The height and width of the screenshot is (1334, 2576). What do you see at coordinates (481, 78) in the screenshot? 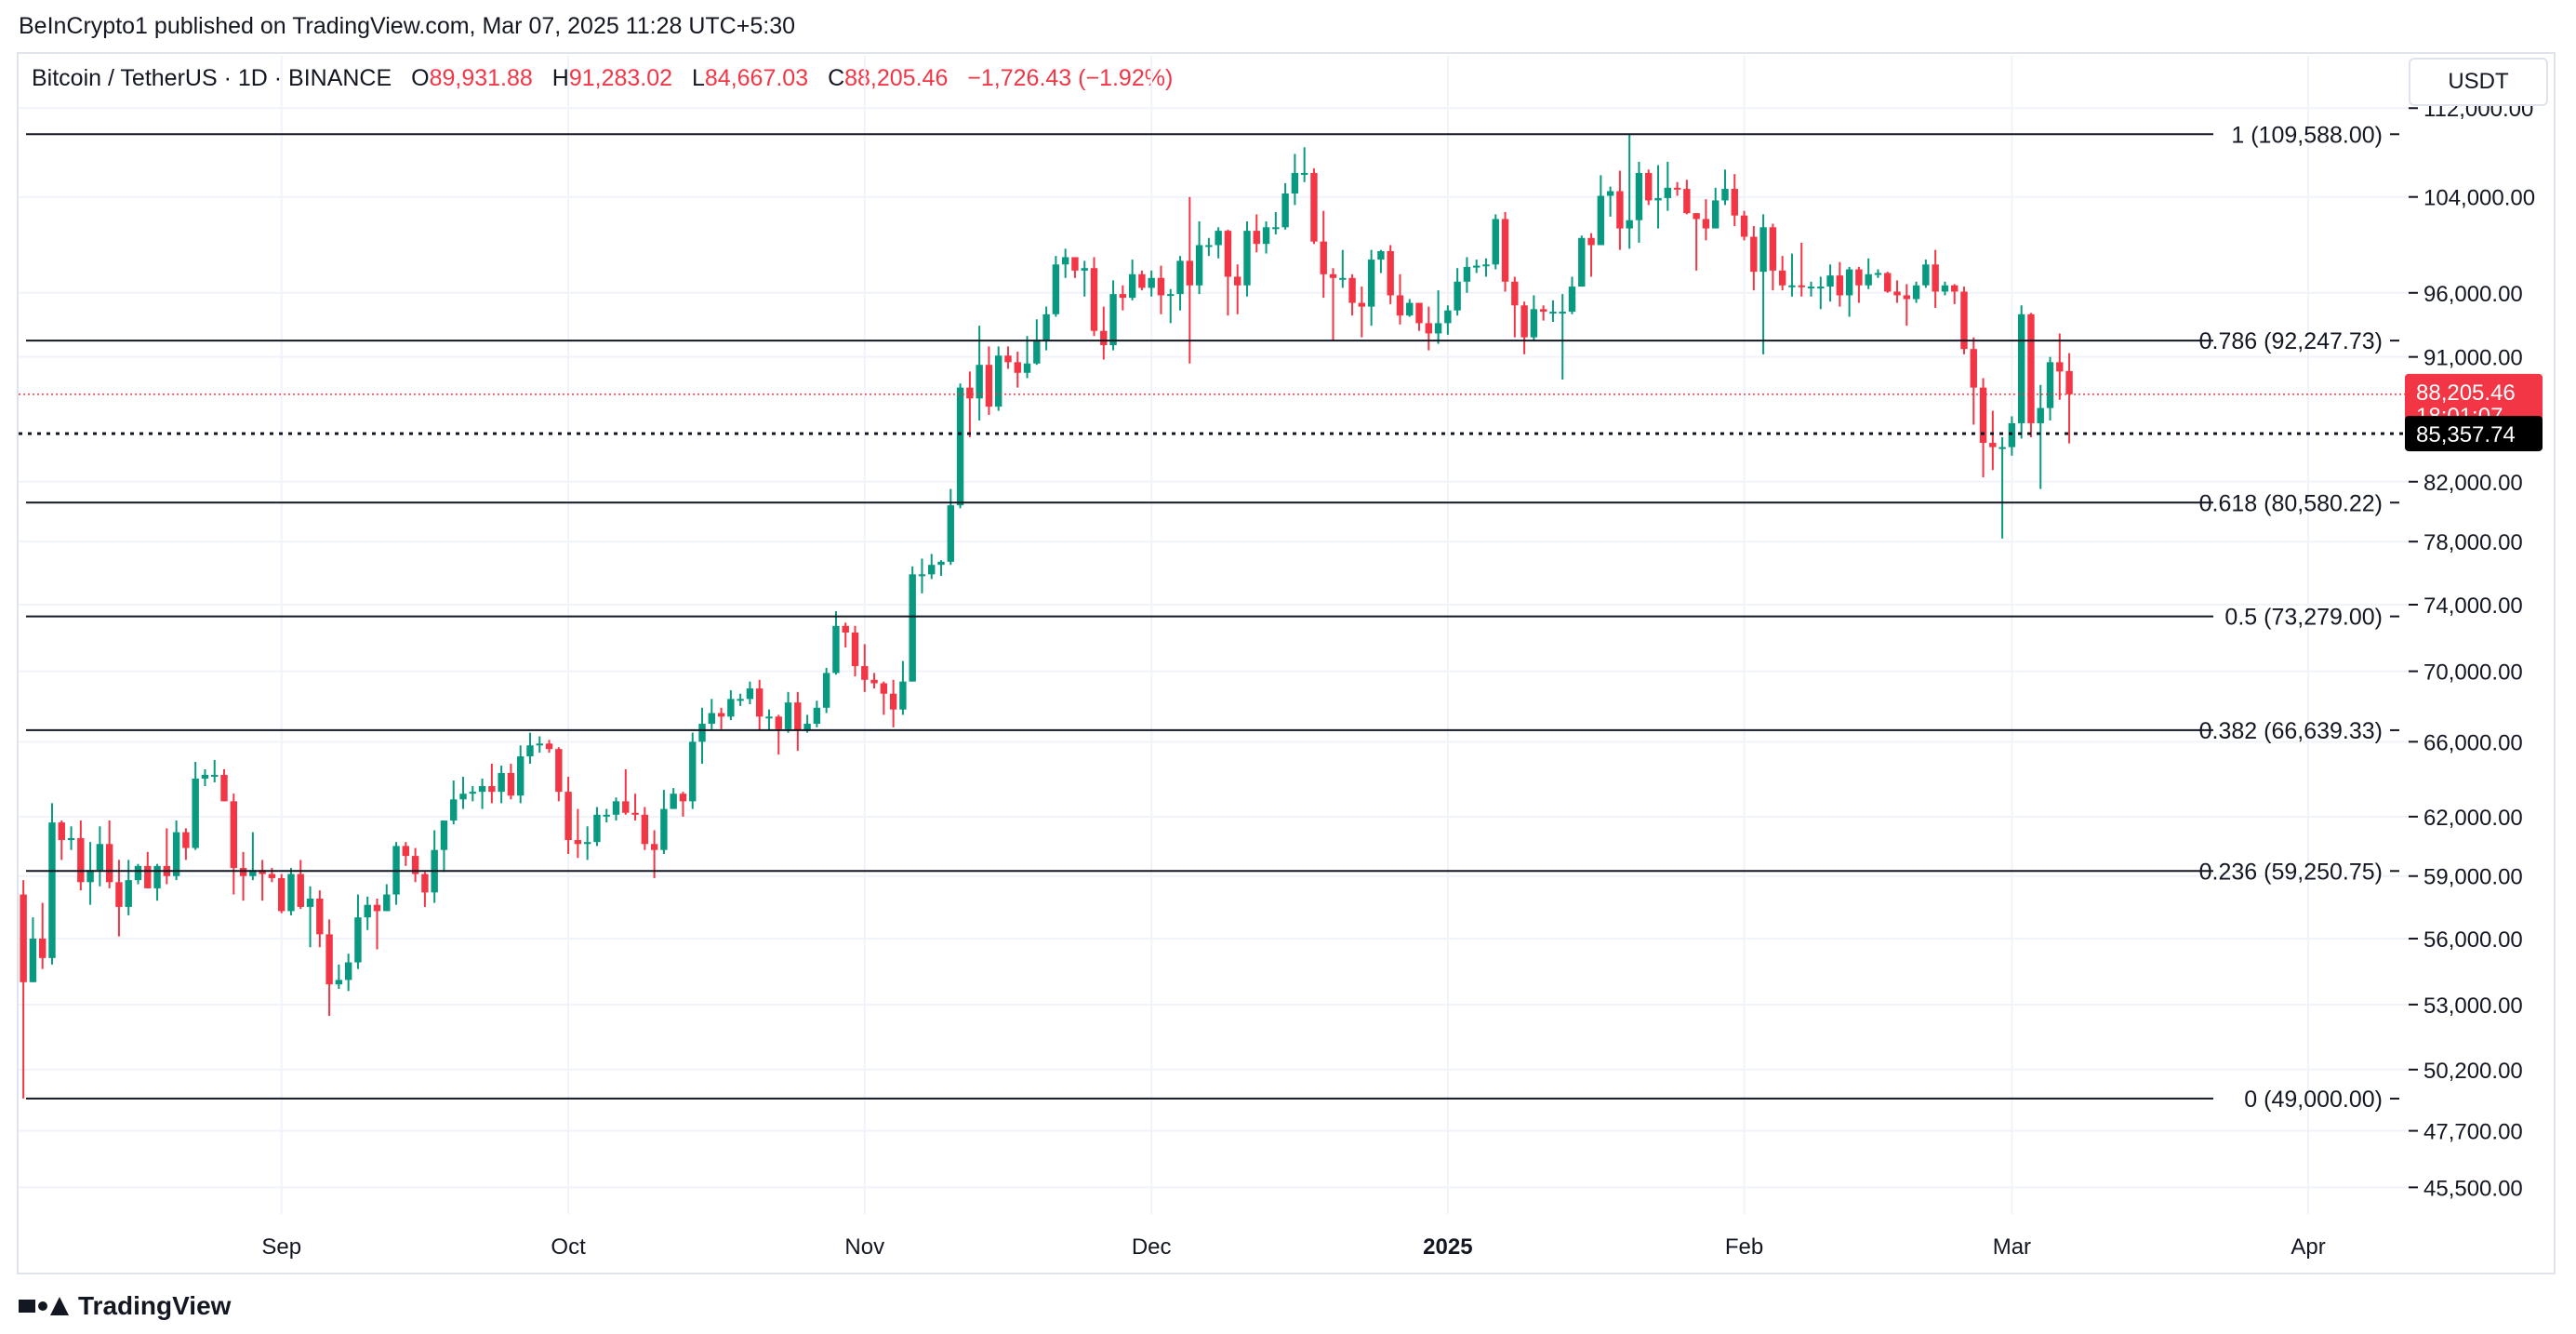
I see `open-value: 89,931.88` at bounding box center [481, 78].